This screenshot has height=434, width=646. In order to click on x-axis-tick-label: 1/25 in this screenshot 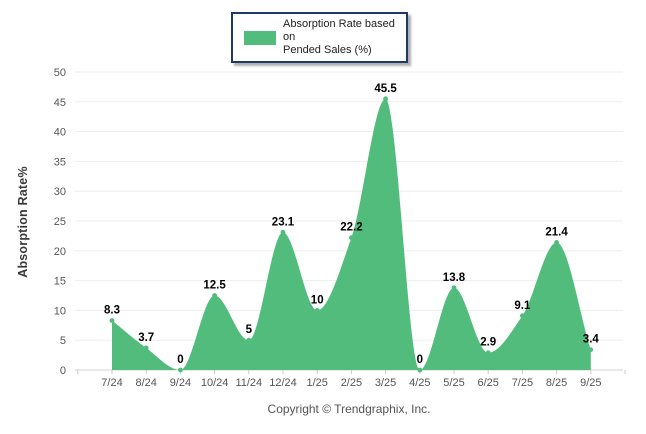, I will do `click(316, 383)`.